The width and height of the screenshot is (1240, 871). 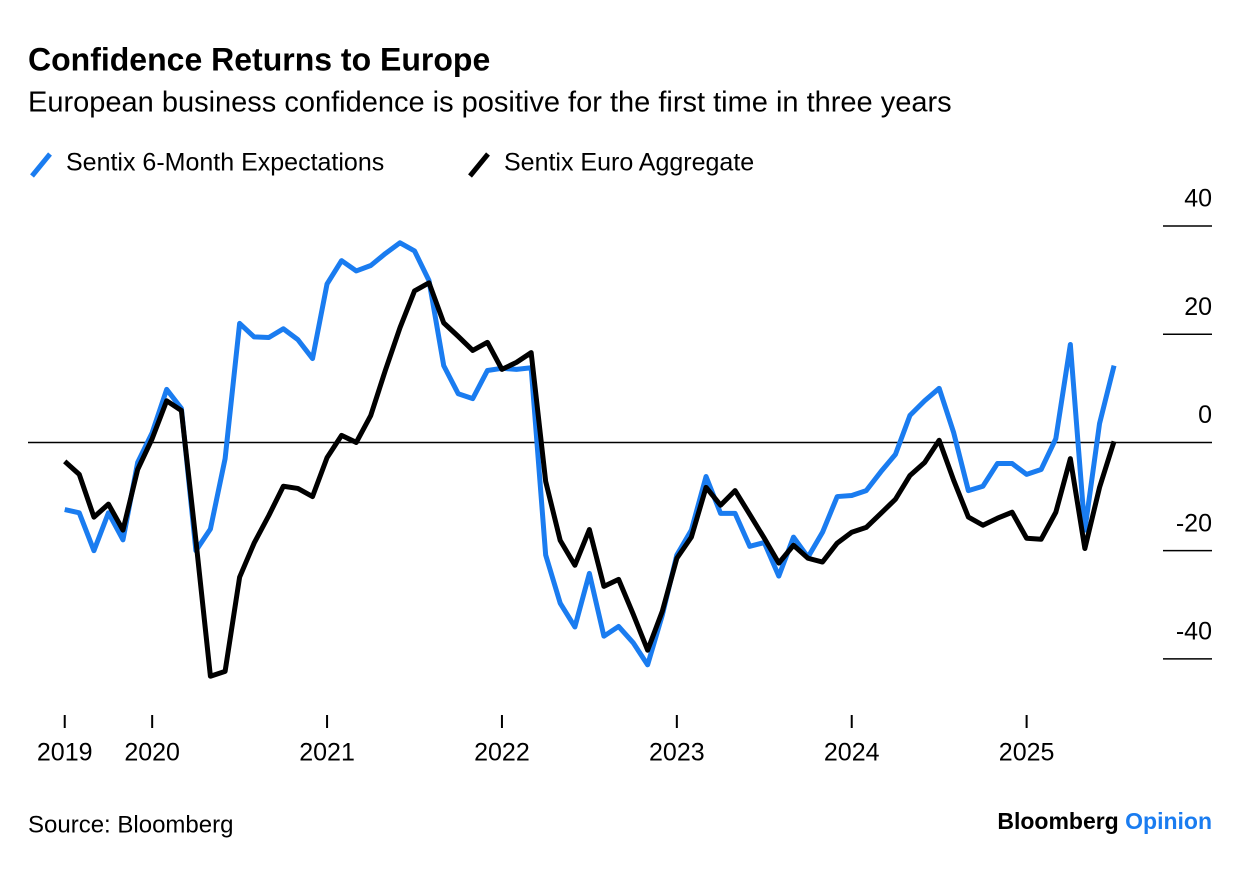 I want to click on x-tick-label: 2020, so click(x=152, y=753).